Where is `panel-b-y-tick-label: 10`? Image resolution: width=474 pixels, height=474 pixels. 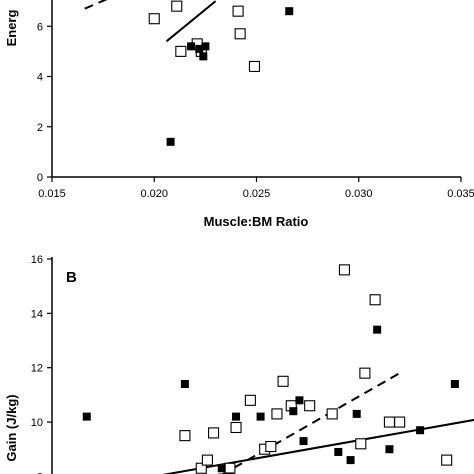 panel-b-y-tick-label: 10 is located at coordinates (37, 423).